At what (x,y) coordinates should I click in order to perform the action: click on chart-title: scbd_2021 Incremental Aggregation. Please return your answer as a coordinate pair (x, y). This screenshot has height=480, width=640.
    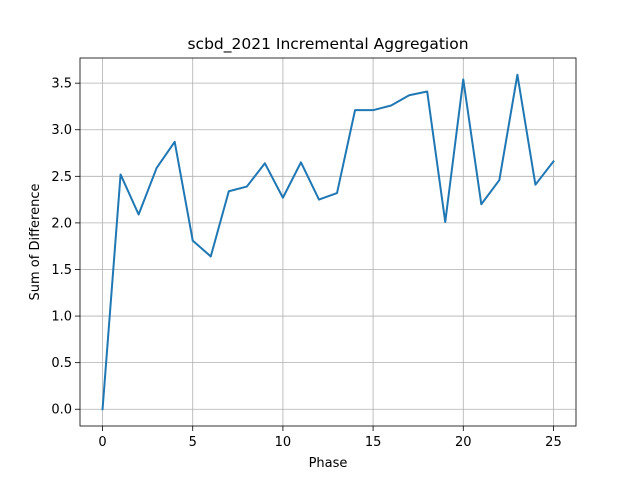
    Looking at the image, I should click on (327, 44).